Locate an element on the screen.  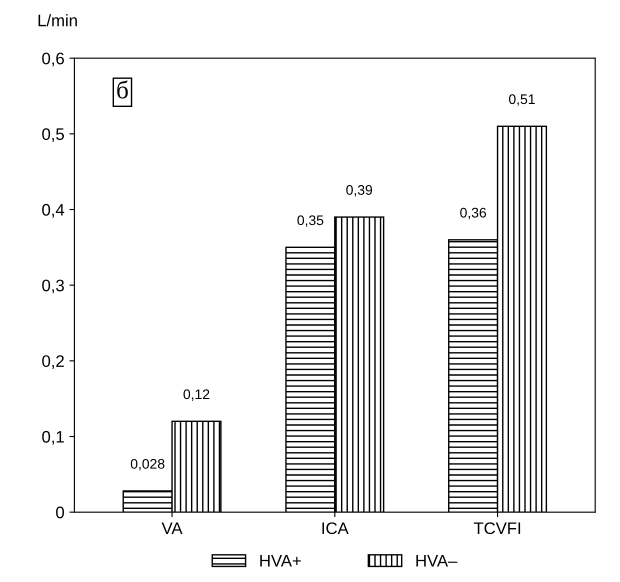
annotation: б is located at coordinates (122, 89).